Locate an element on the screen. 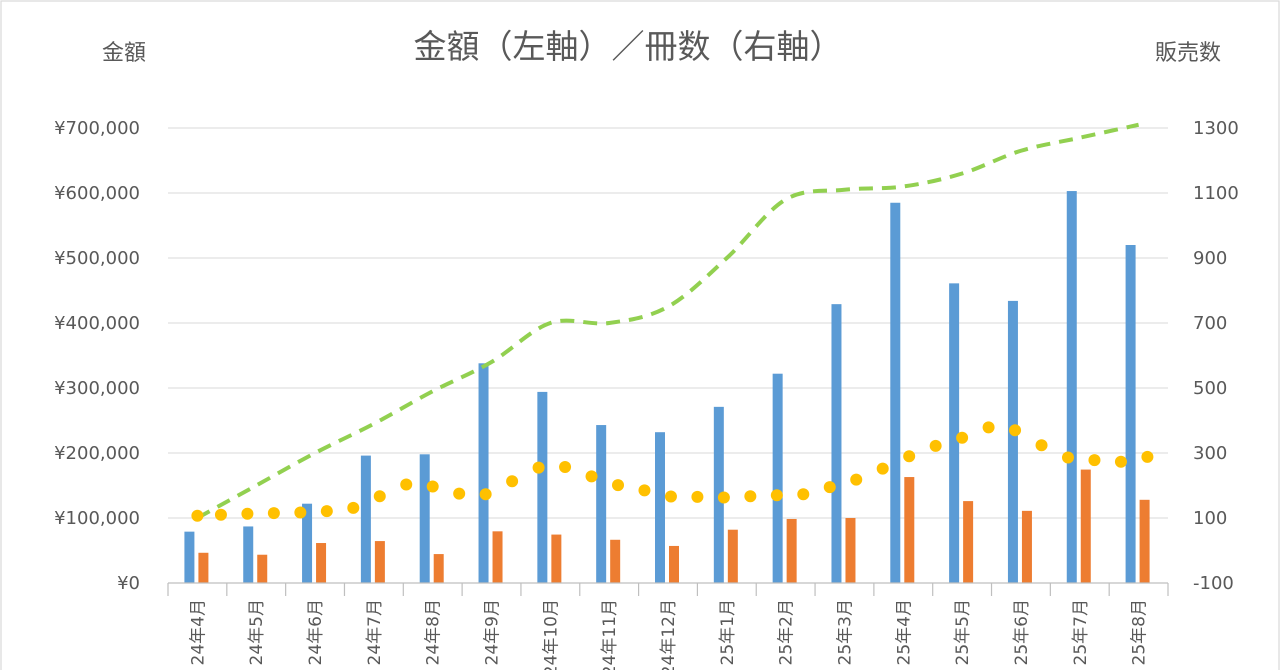  left-tick-label: ¥0 is located at coordinates (128, 583).